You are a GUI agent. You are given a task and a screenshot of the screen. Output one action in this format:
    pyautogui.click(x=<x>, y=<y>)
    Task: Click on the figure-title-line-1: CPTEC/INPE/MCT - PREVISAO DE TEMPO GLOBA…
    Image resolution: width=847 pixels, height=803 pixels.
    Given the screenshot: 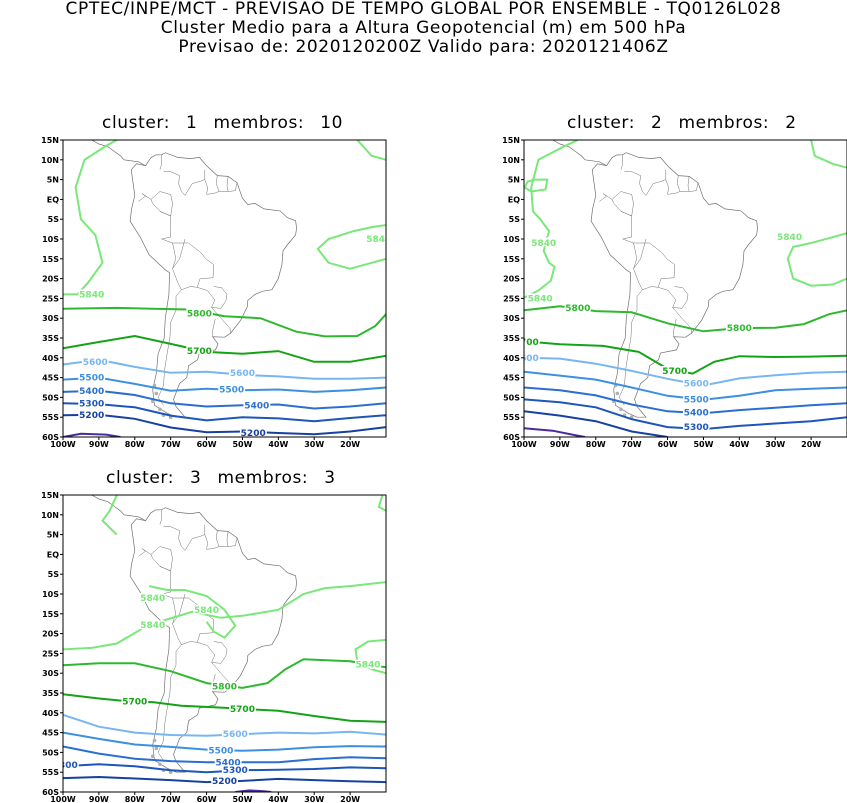 What is the action you would take?
    pyautogui.click(x=423, y=9)
    